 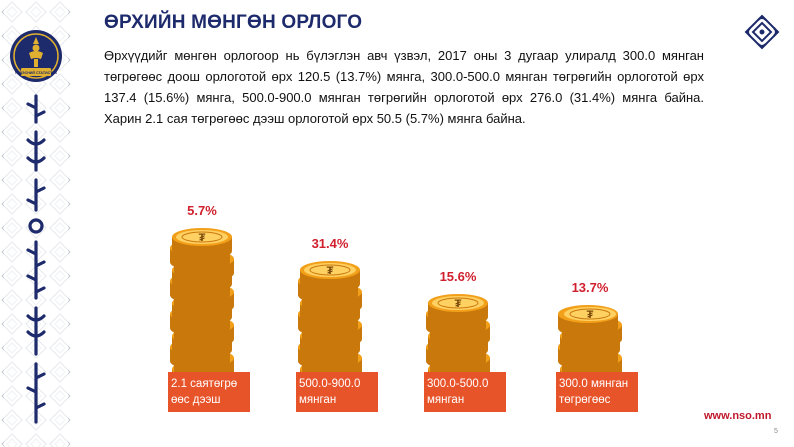 I want to click on category-label: 300.0-500.0, so click(x=457, y=384).